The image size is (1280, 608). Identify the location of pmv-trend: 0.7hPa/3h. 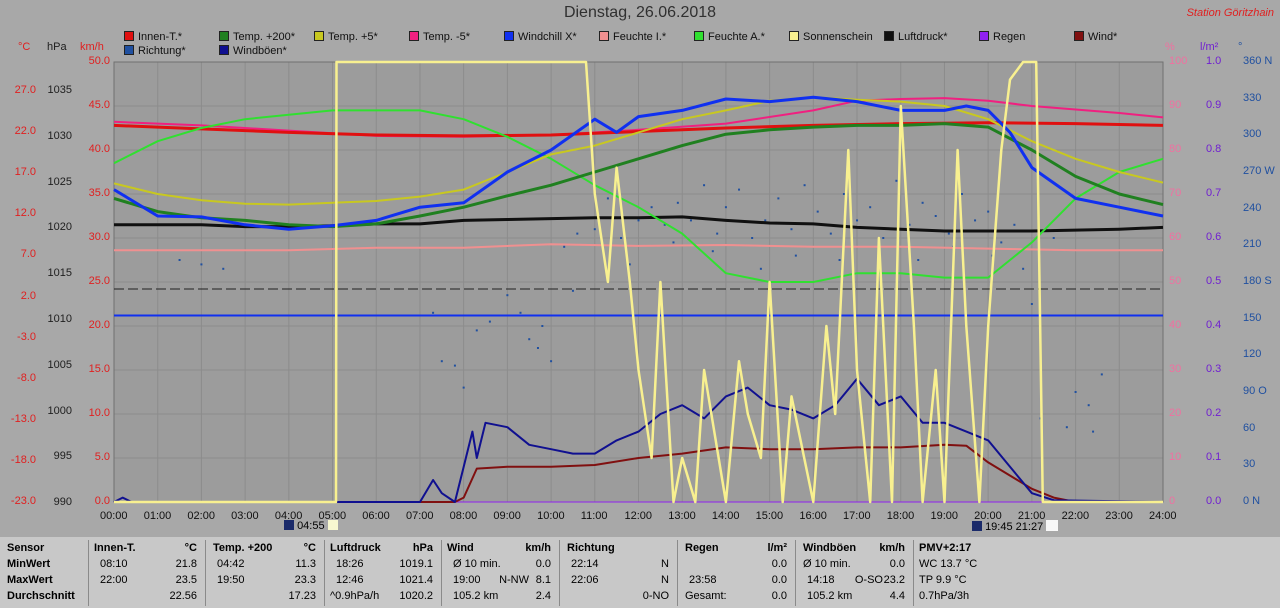
(944, 596).